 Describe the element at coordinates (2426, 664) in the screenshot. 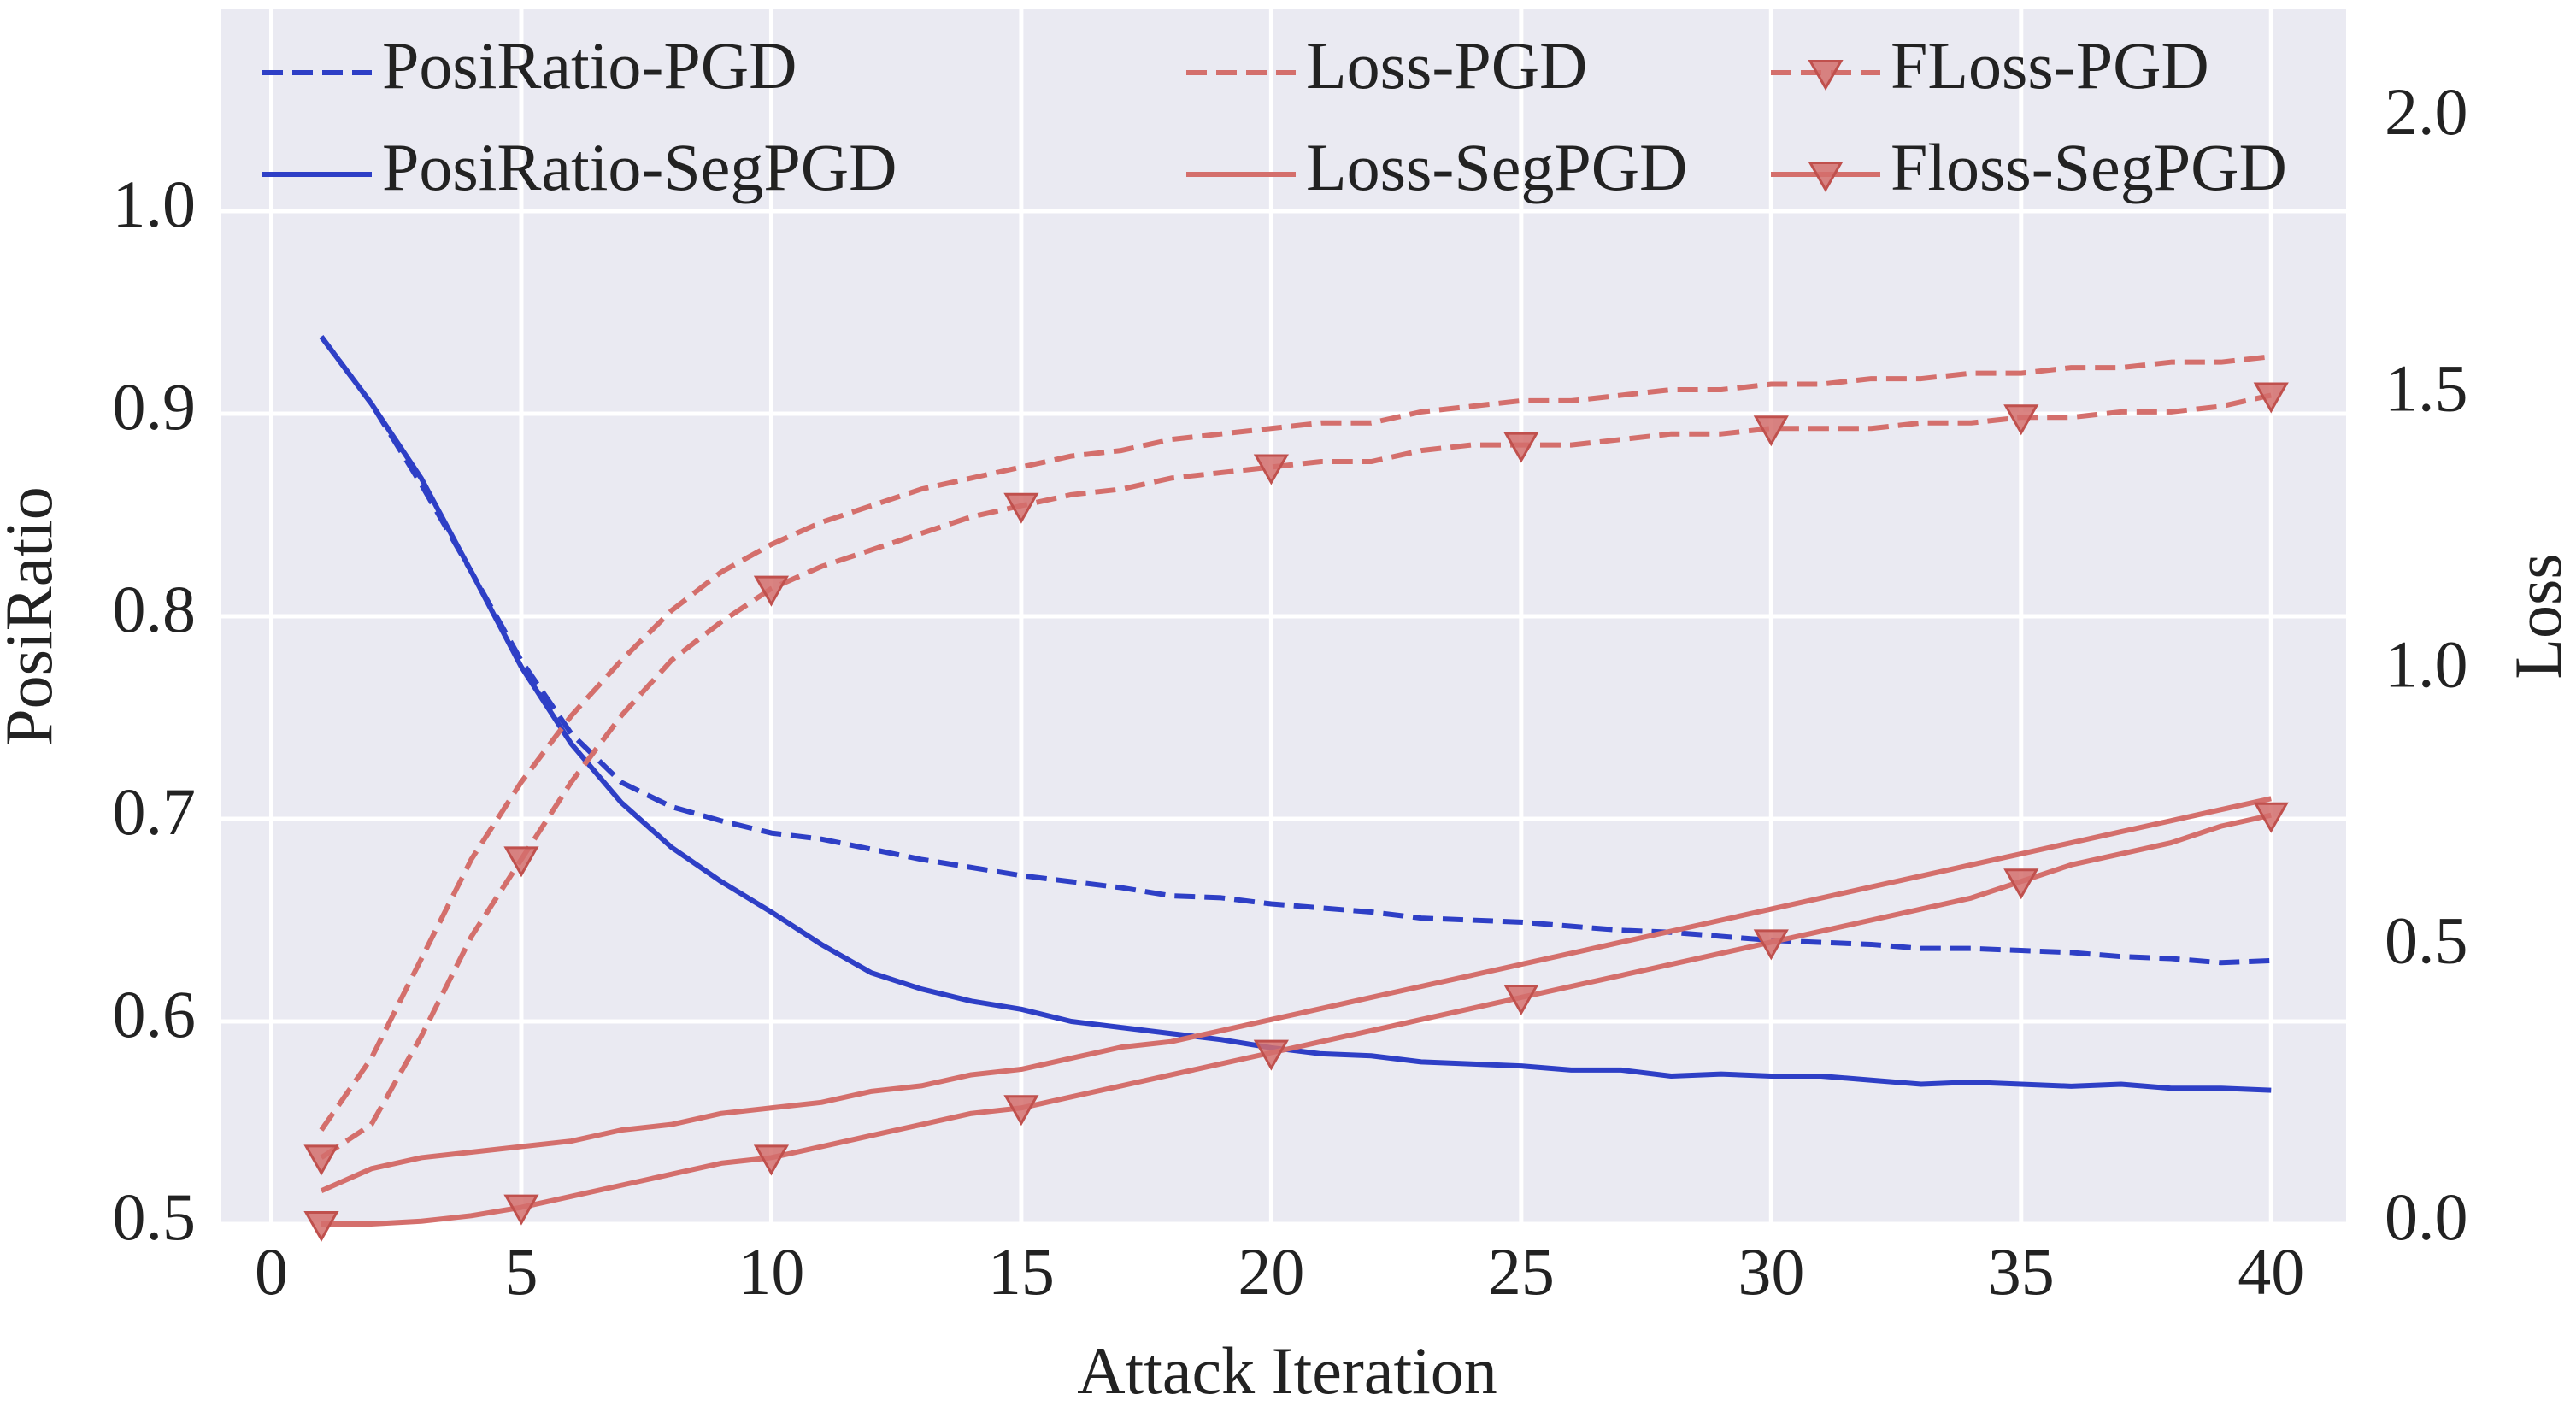

I see `y2-tick-label: 1.0` at that location.